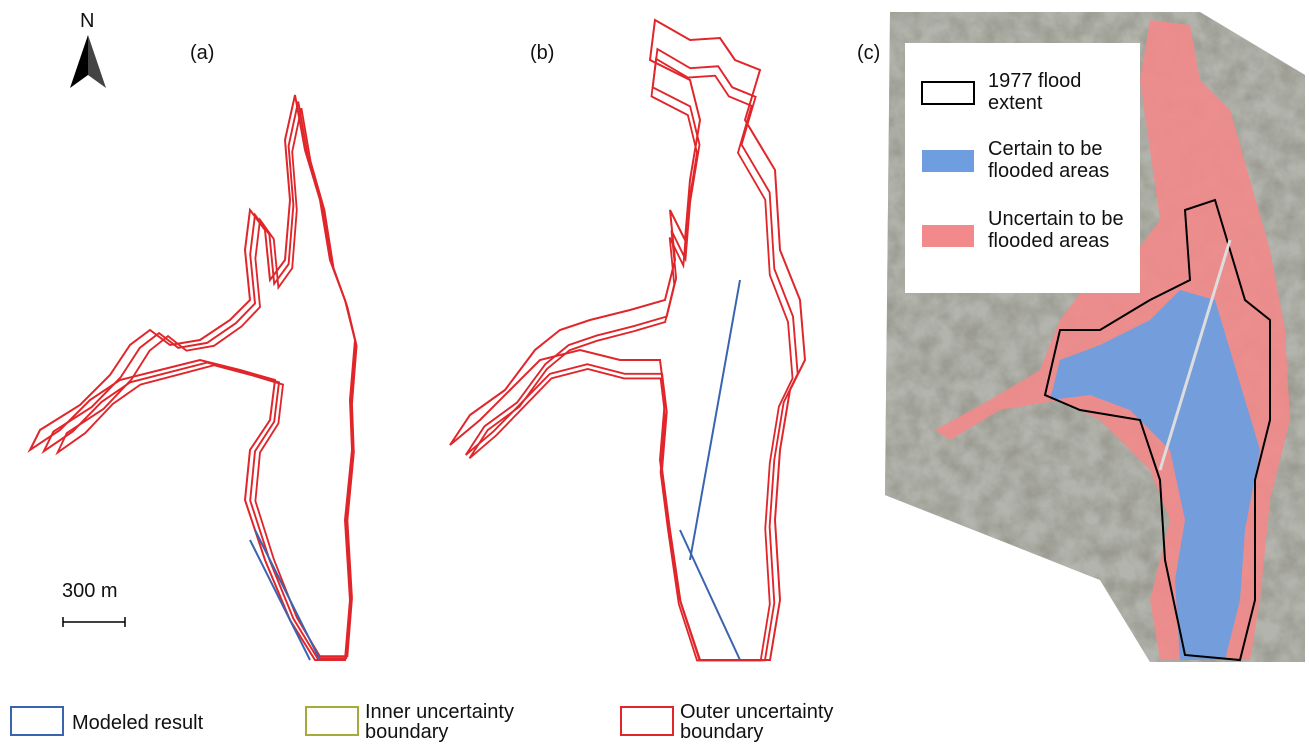 Image resolution: width=1309 pixels, height=745 pixels. I want to click on panel-label: (c), so click(869, 53).